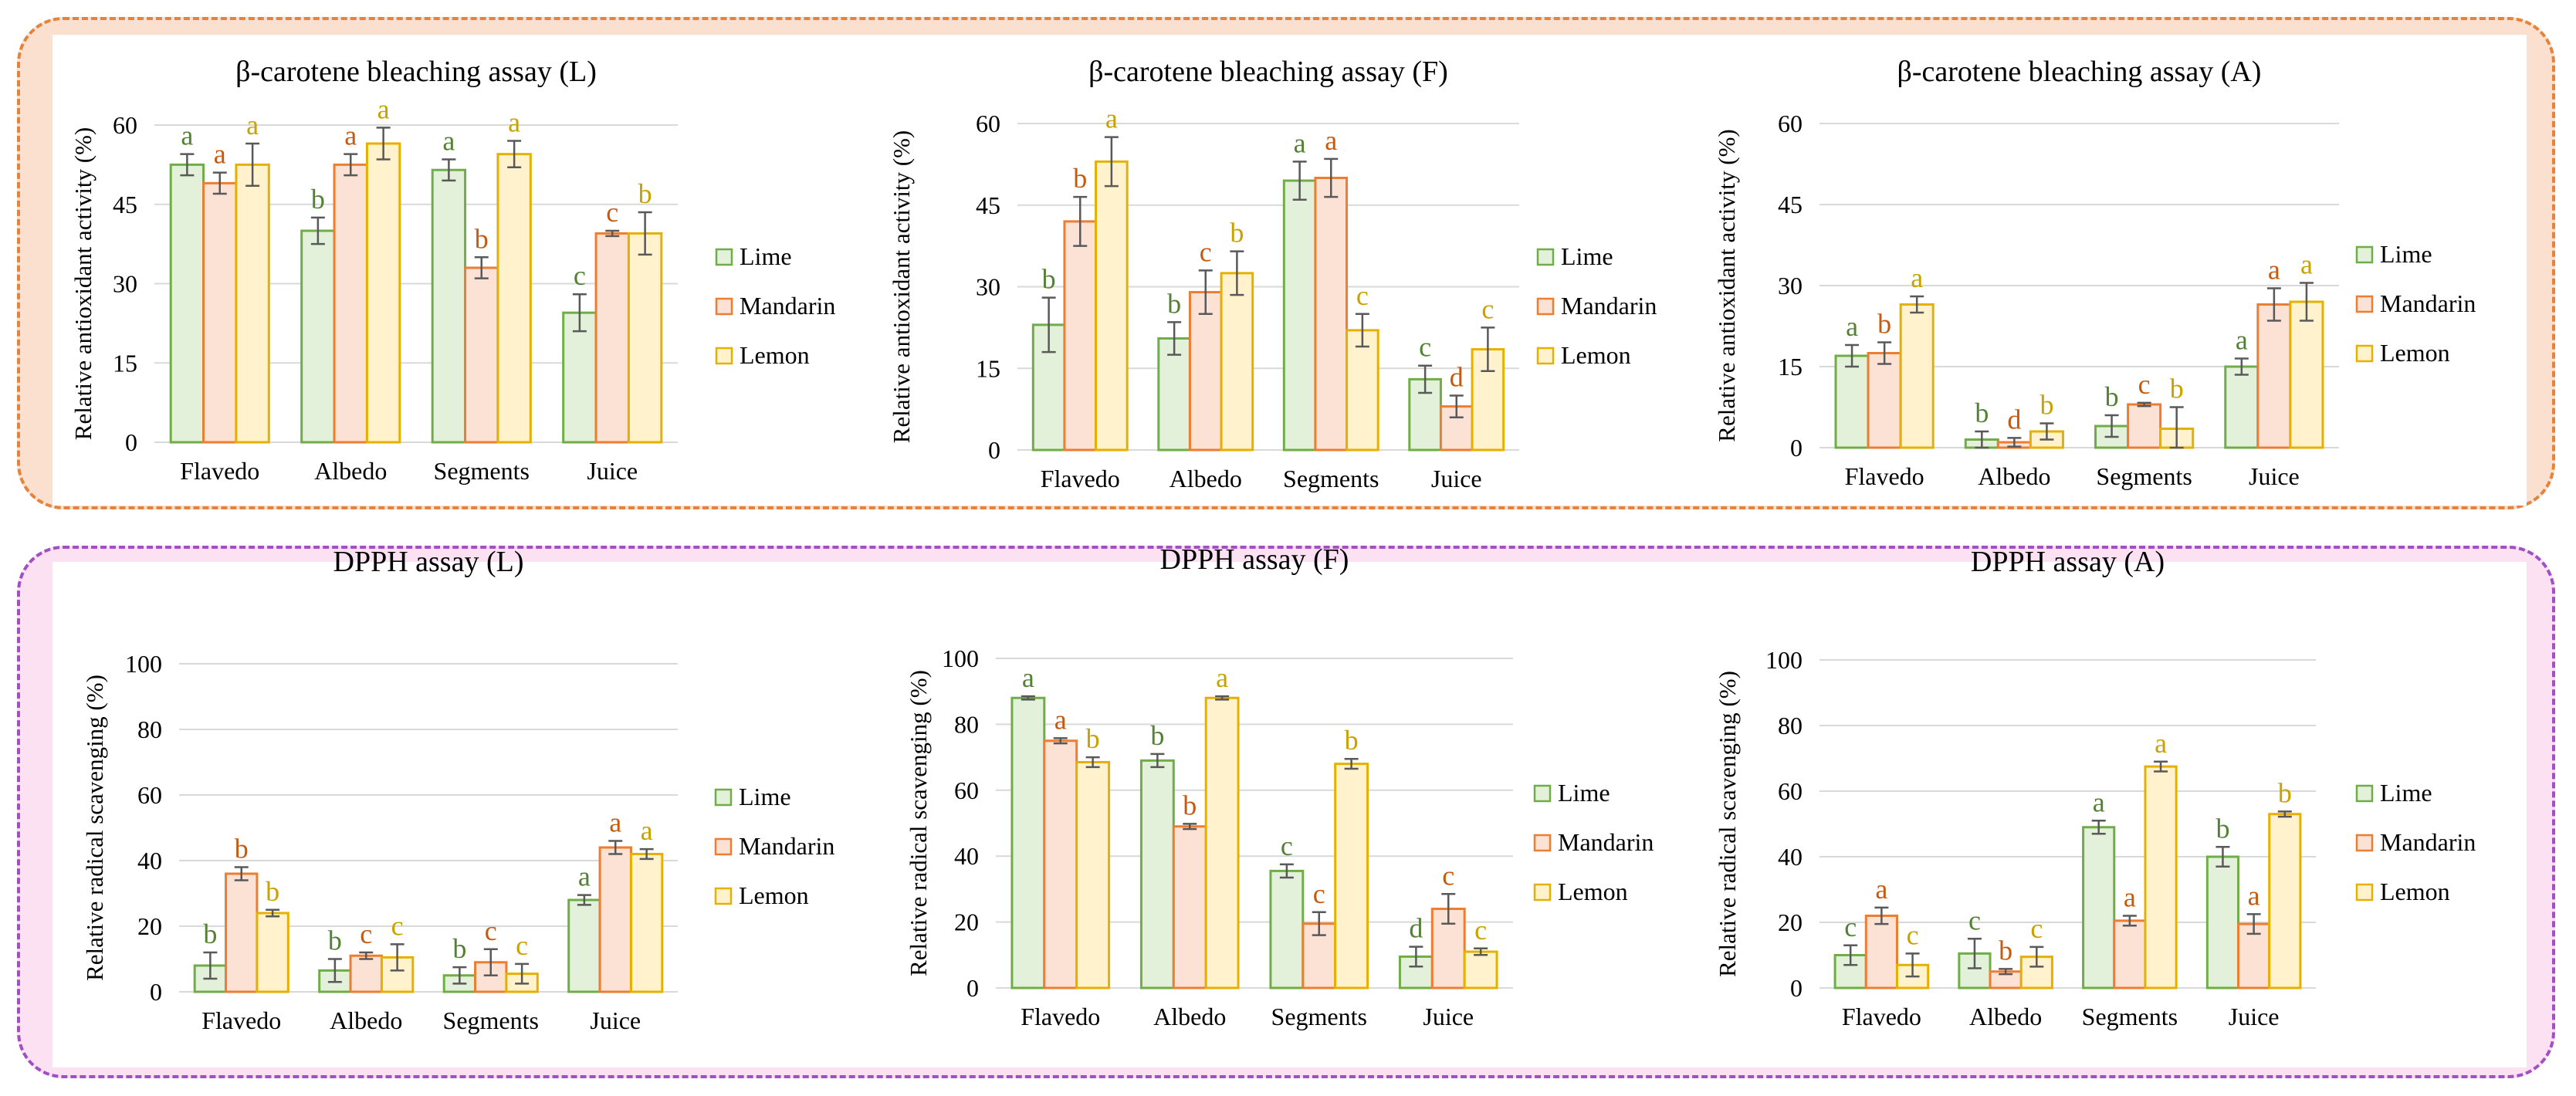 This screenshot has height=1096, width=2576. What do you see at coordinates (967, 922) in the screenshot?
I see `dpph-F-ytick-label: 20` at bounding box center [967, 922].